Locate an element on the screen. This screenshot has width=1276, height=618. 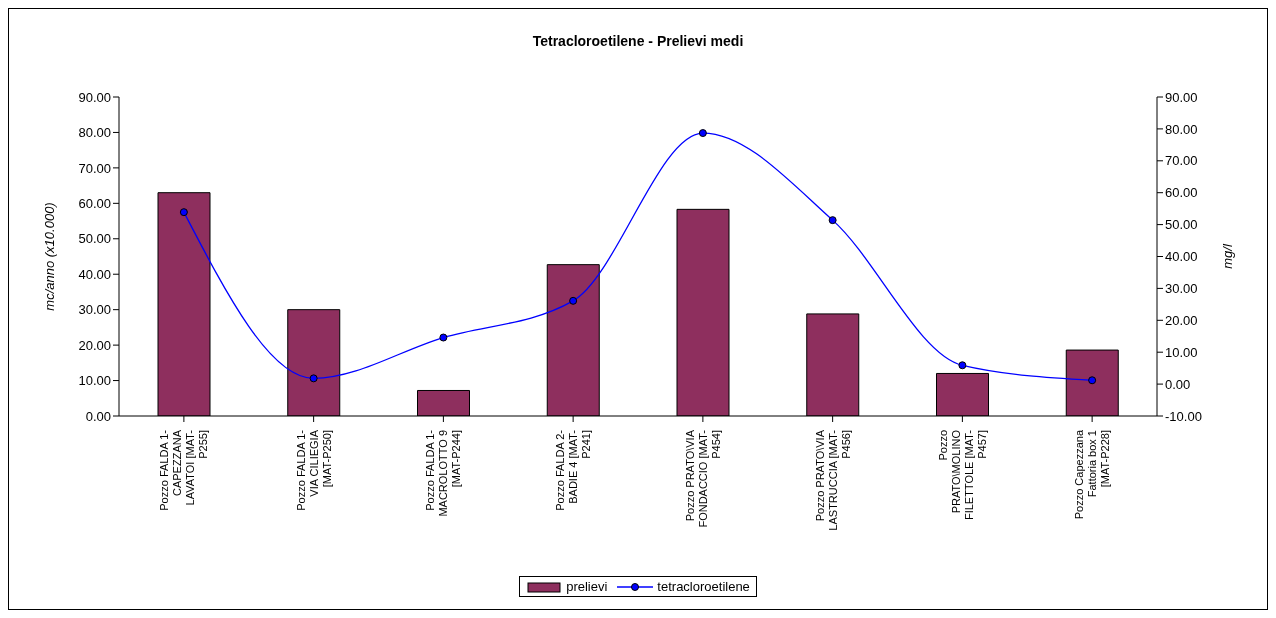
x-tick-label: Pozzo FALDA 2-BADIE 4 [MAT-P241] is located at coordinates (573, 470).